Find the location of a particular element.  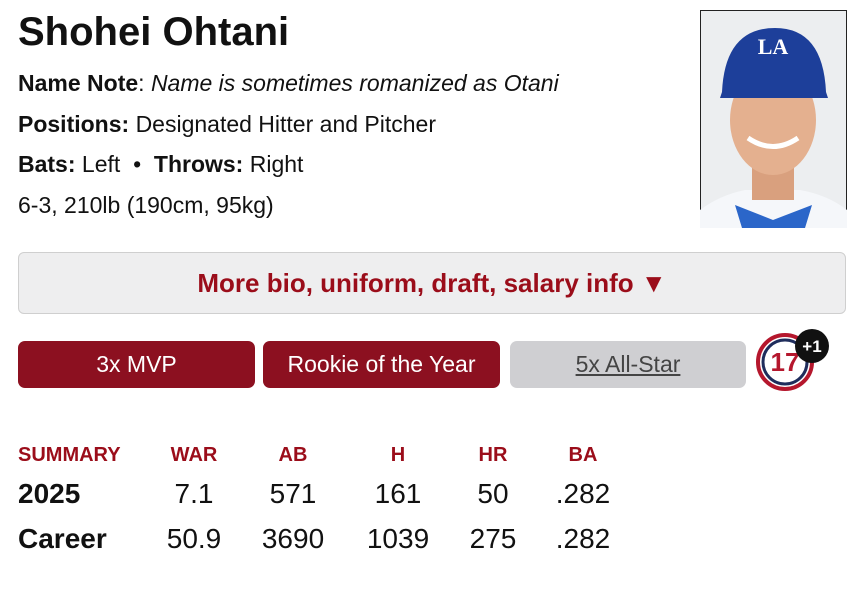

physical: 6-3, 210lb (190cm, 95kg) is located at coordinates (146, 205).